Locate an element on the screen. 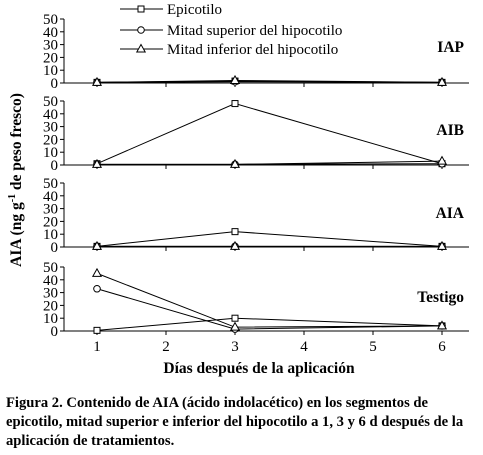  x-tick-label: 6 is located at coordinates (442, 347).